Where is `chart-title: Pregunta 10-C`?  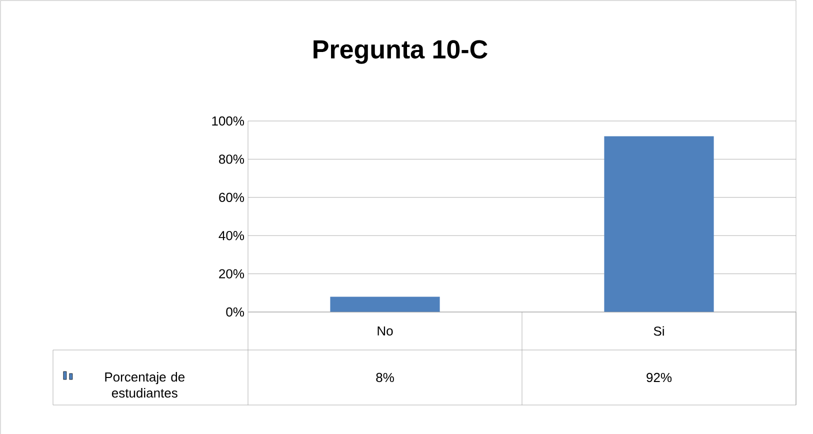 chart-title: Pregunta 10-C is located at coordinates (401, 52).